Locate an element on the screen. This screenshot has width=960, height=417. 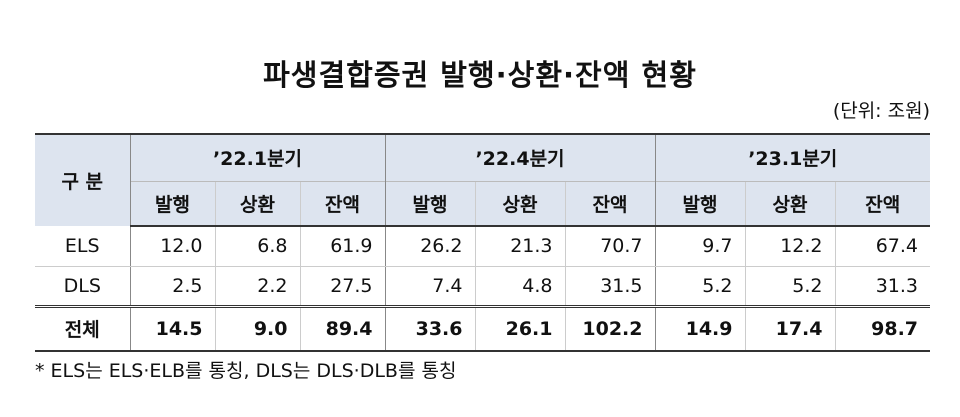
cell-value: 31.5 is located at coordinates (609, 286).